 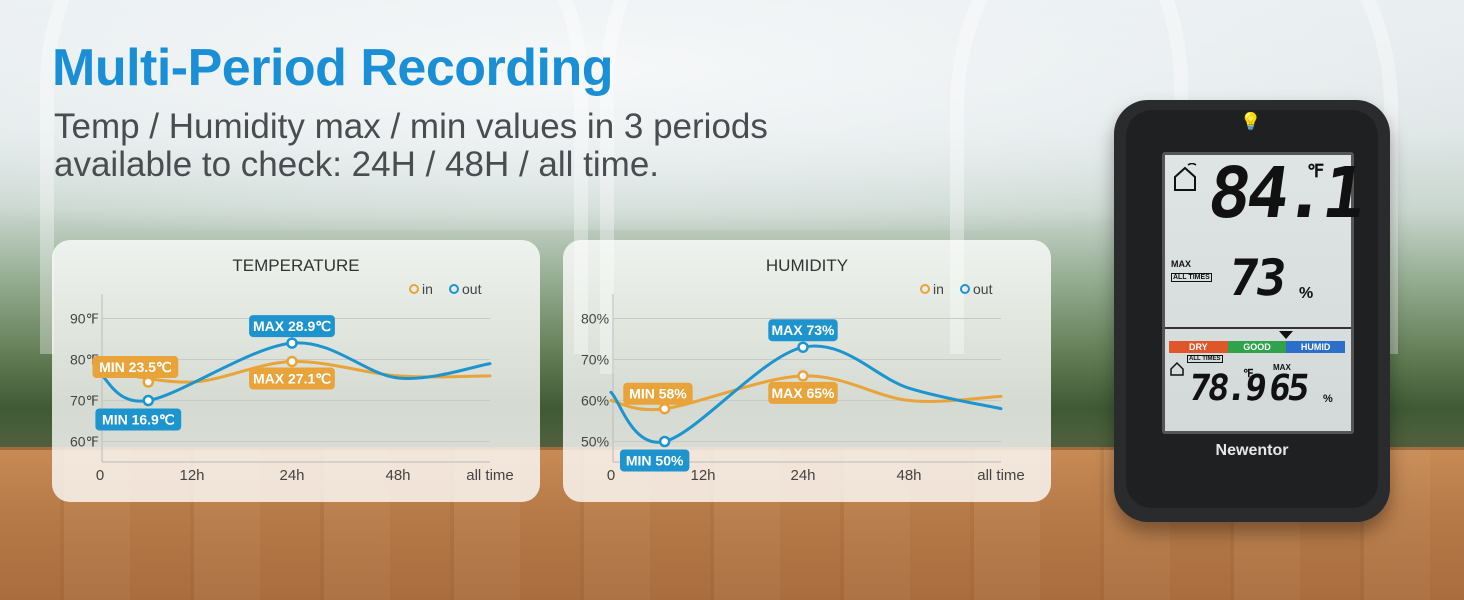 I want to click on annotation-label: MIN 50%, so click(x=655, y=461).